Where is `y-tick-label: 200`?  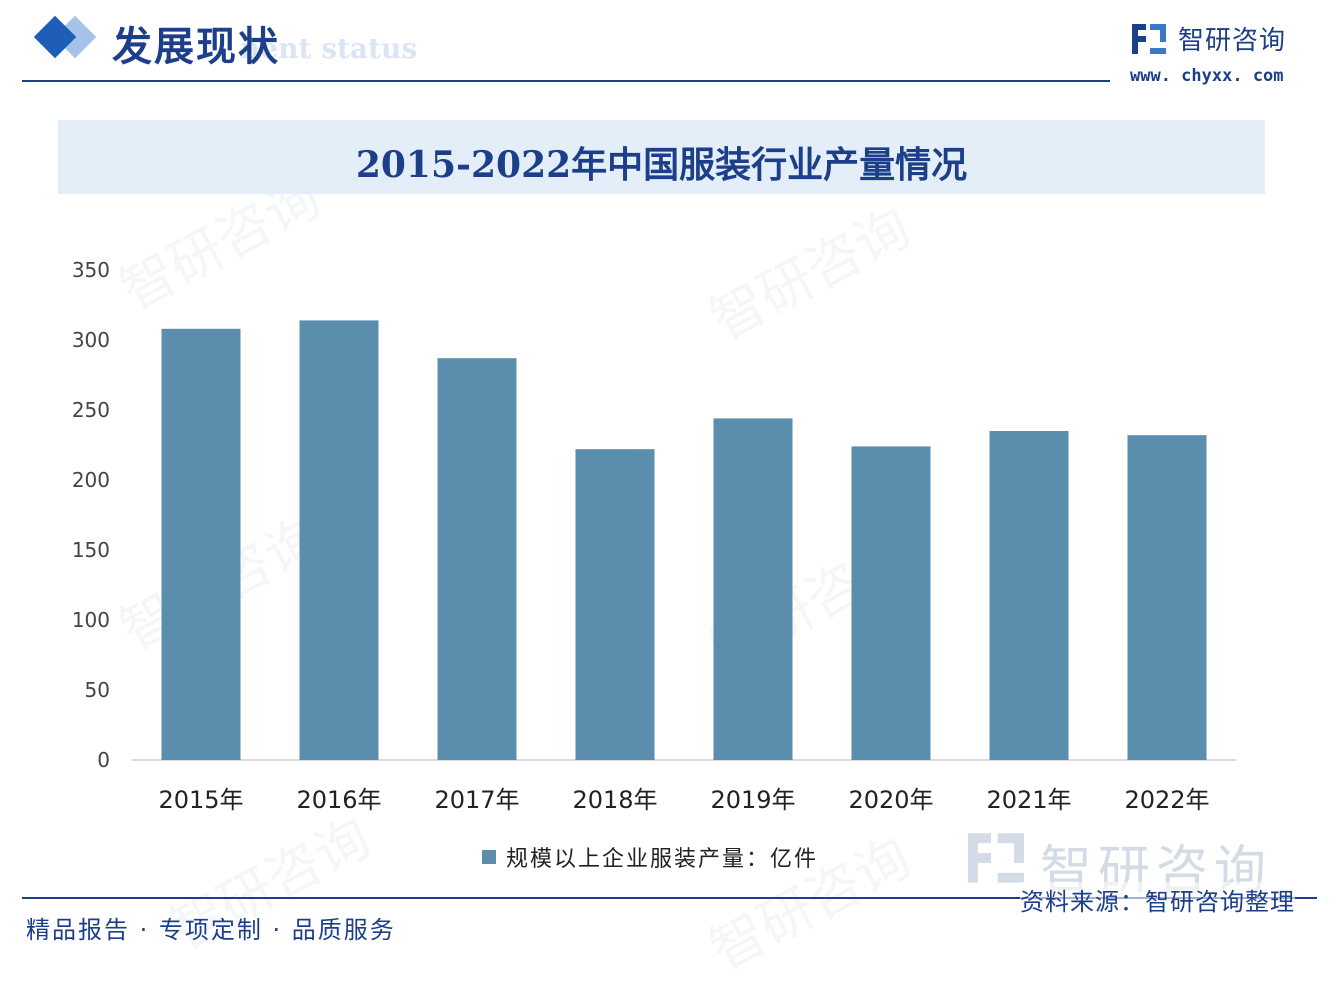 y-tick-label: 200 is located at coordinates (91, 480).